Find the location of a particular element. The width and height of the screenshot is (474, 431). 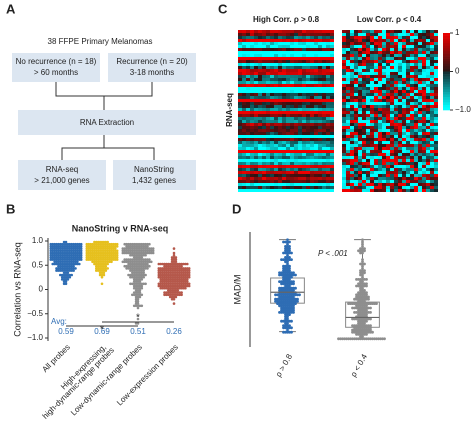

flow-box is located at coordinates (154, 175).